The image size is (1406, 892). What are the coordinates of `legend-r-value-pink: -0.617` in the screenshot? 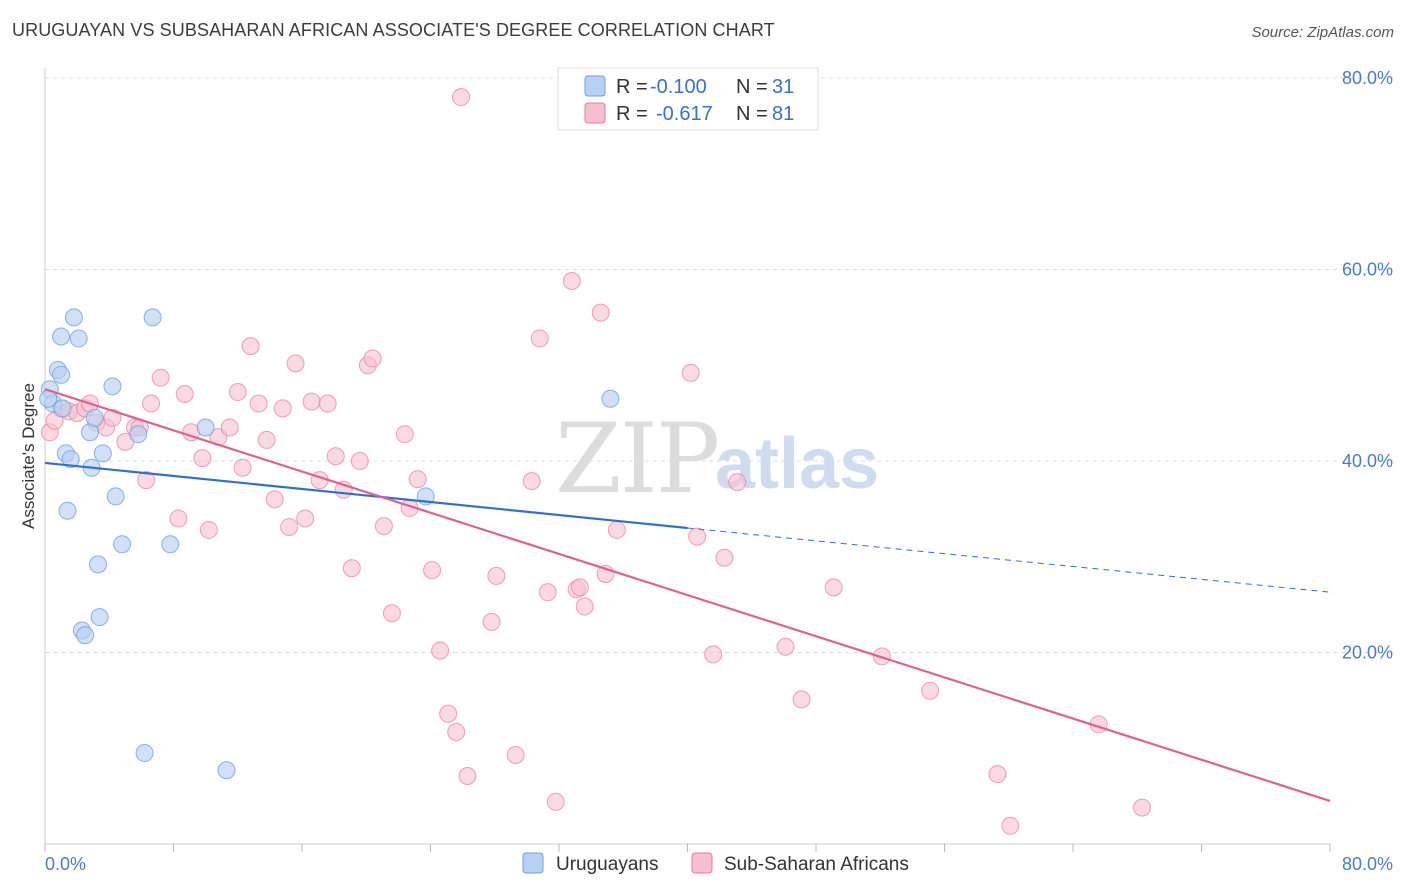 It's located at (684, 114).